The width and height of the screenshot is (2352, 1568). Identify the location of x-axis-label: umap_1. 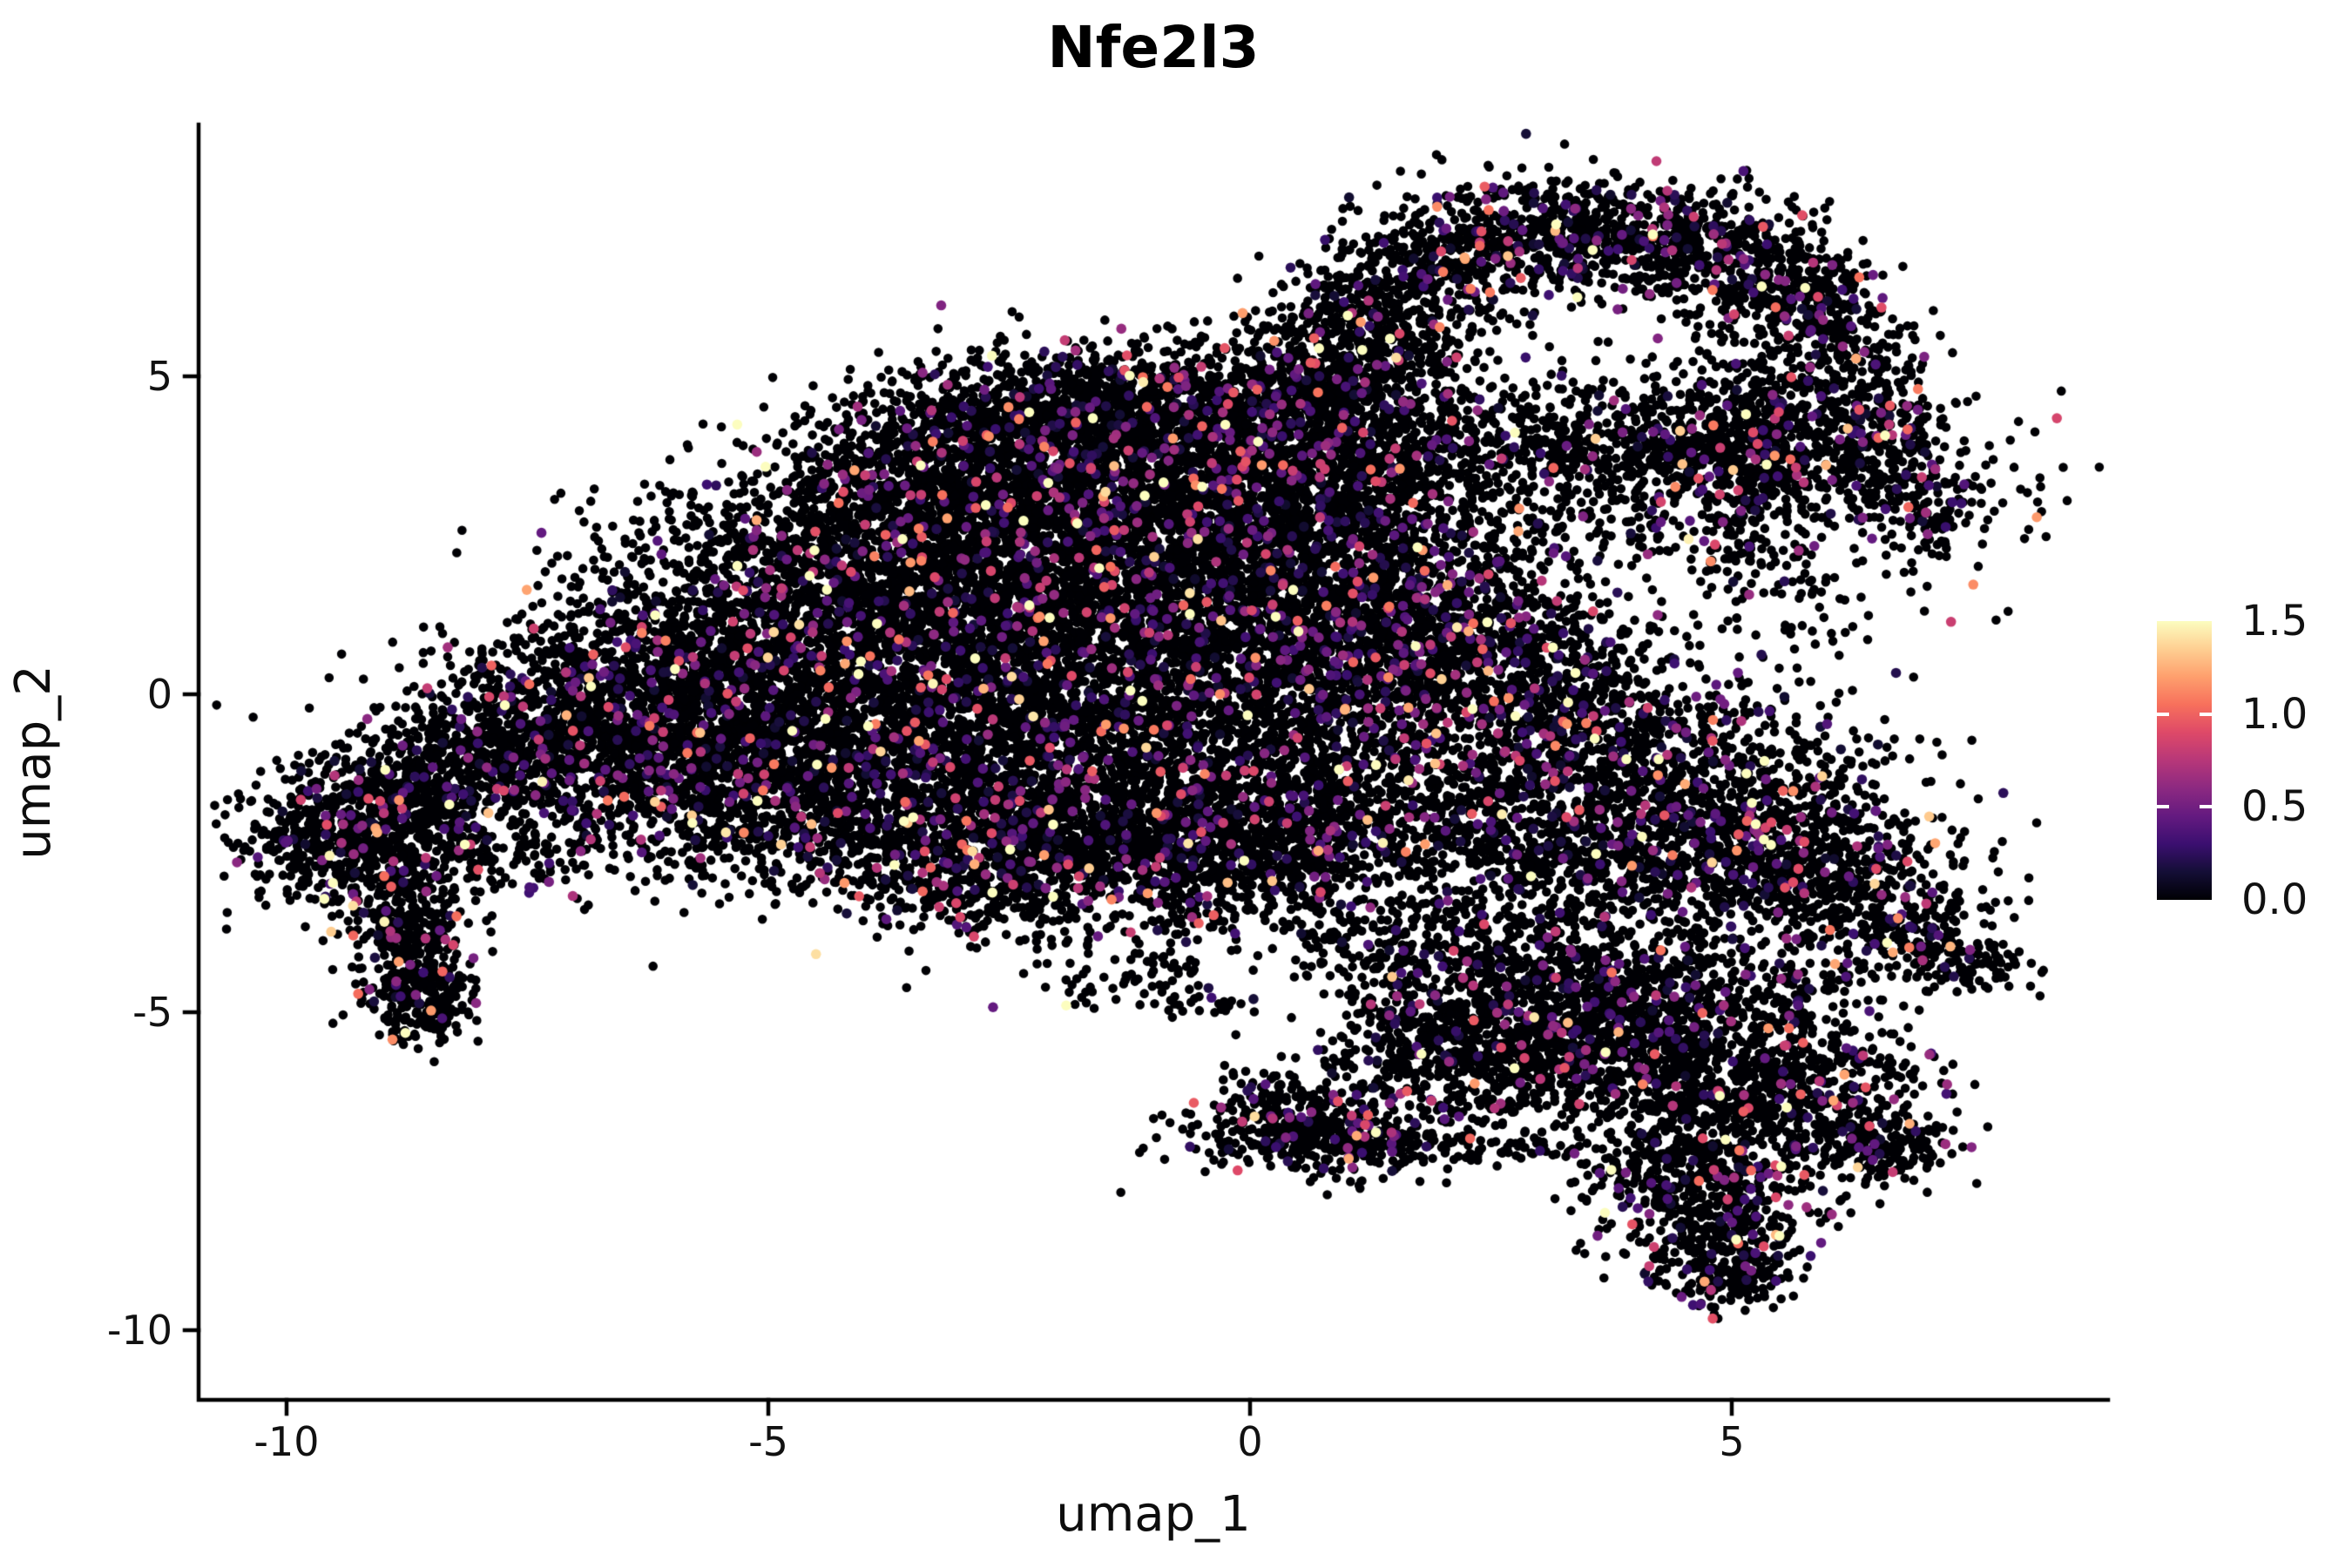
(1153, 1515).